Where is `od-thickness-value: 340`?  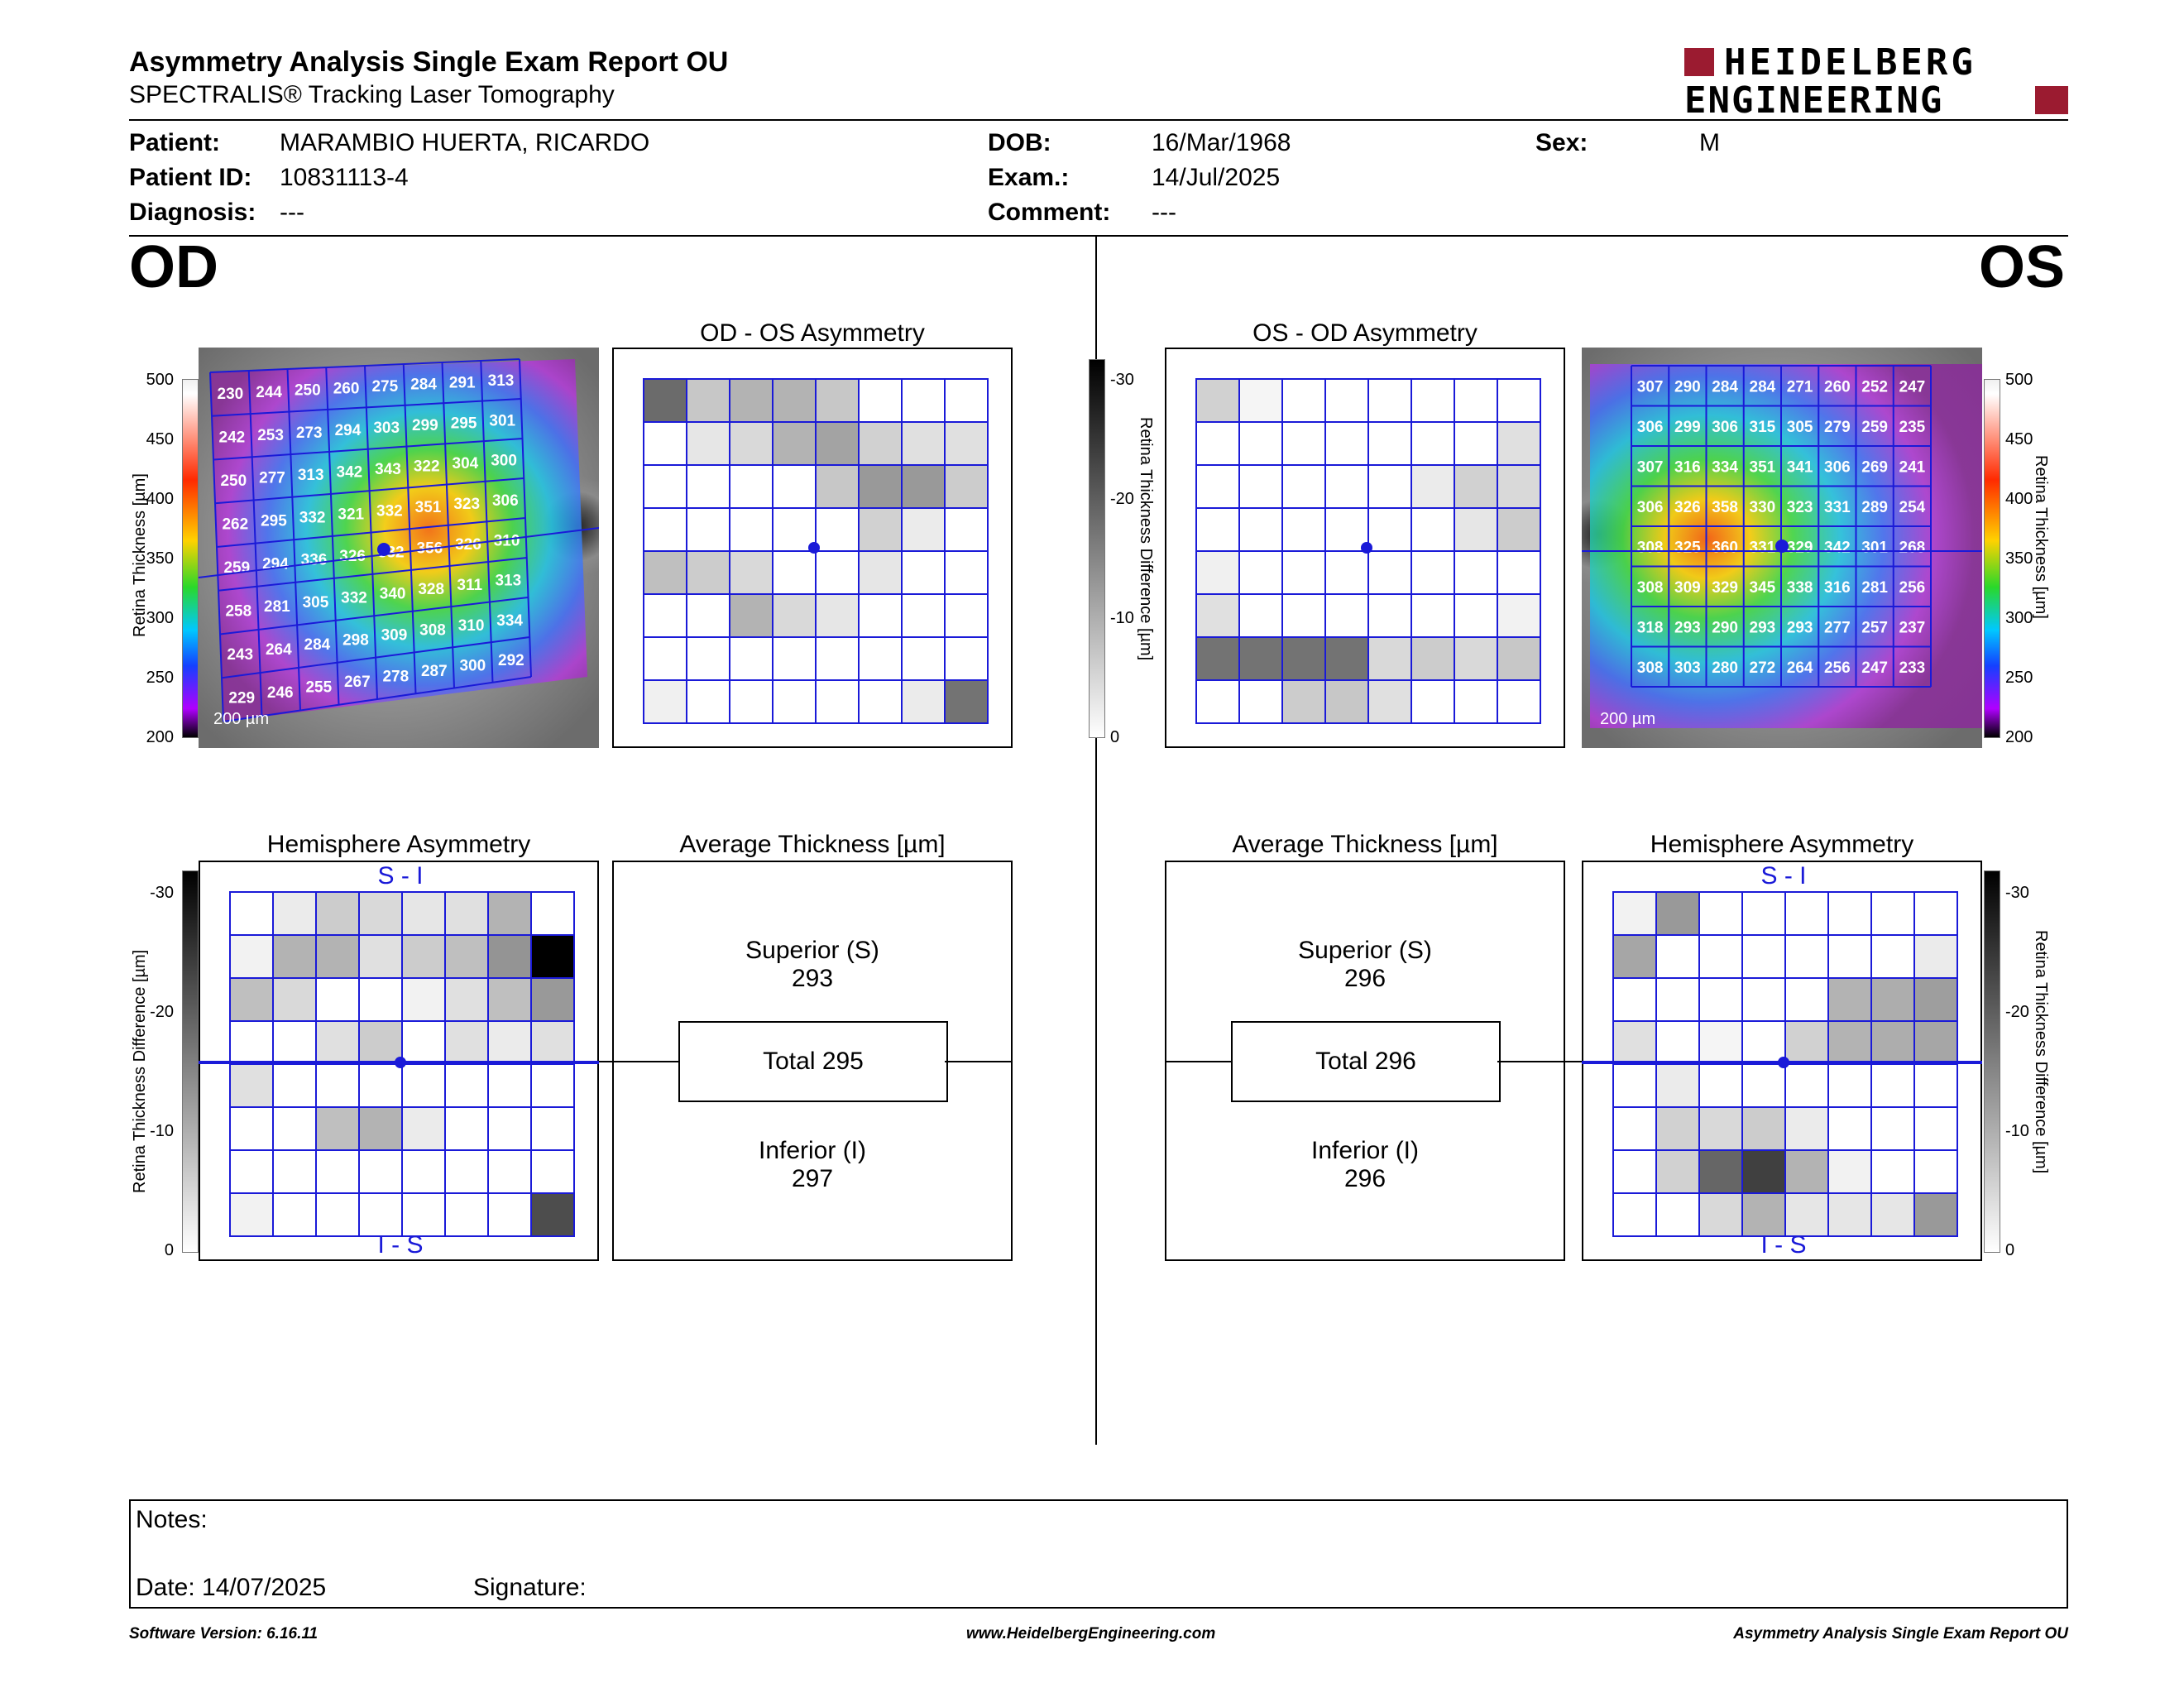 od-thickness-value: 340 is located at coordinates (393, 593).